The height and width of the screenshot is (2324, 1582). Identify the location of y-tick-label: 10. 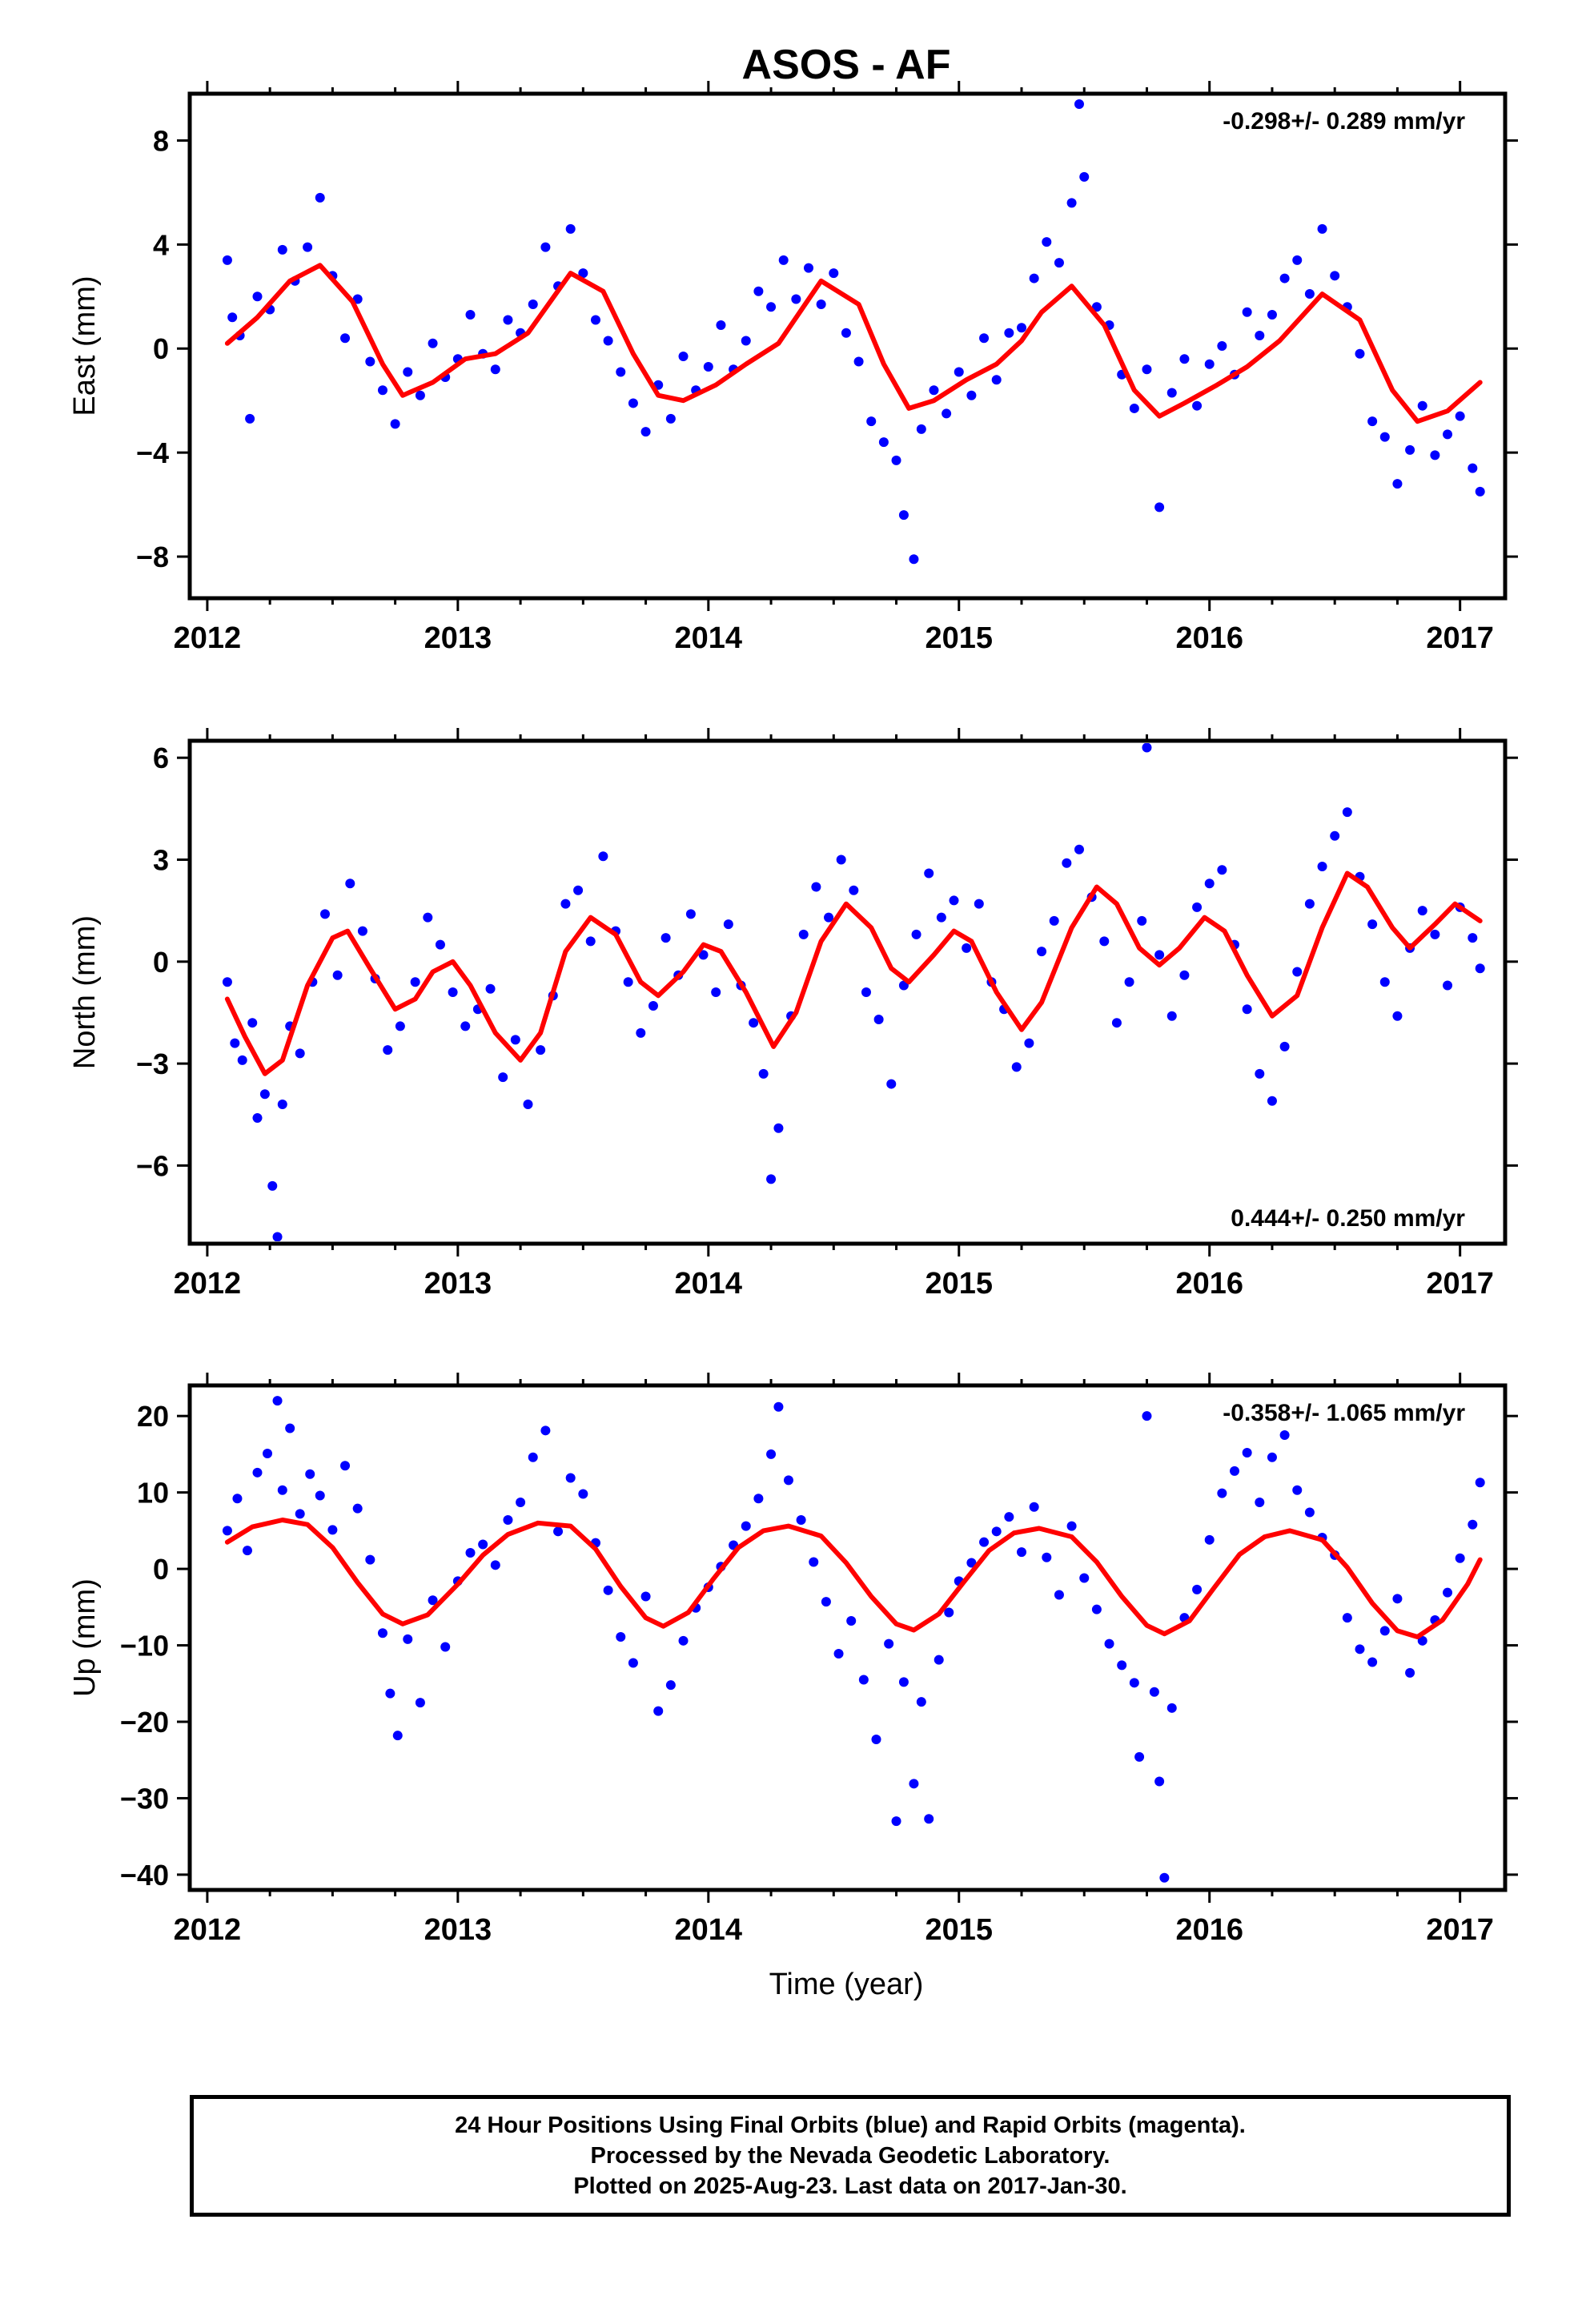
(153, 1493).